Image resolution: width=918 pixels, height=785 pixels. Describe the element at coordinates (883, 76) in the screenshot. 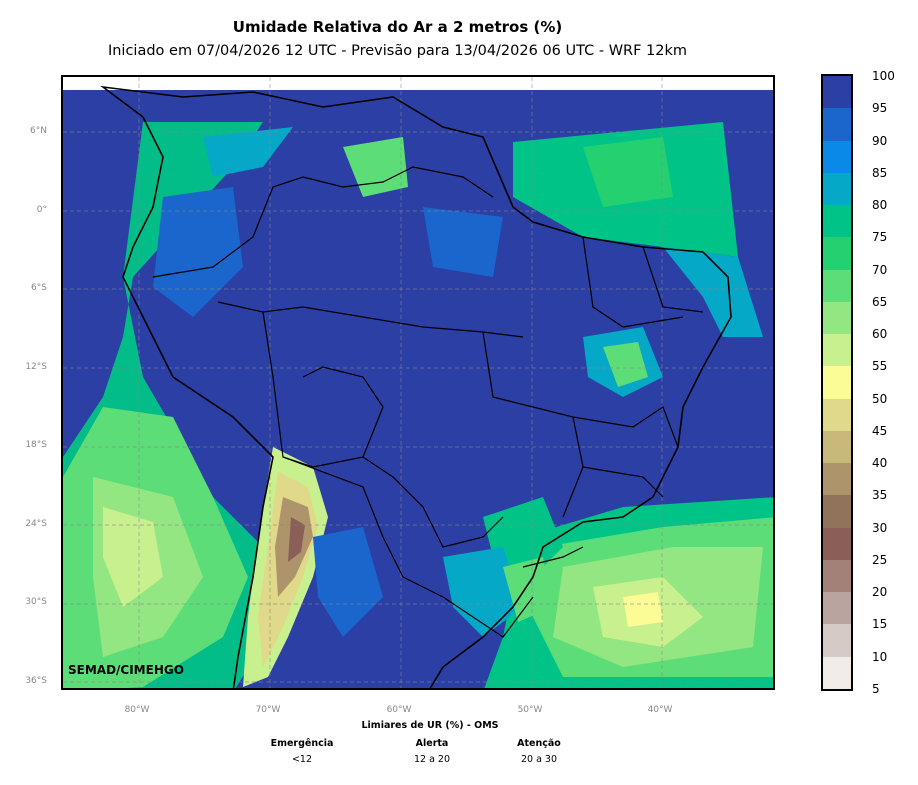

I see `colorbar-tick-label: 100` at that location.